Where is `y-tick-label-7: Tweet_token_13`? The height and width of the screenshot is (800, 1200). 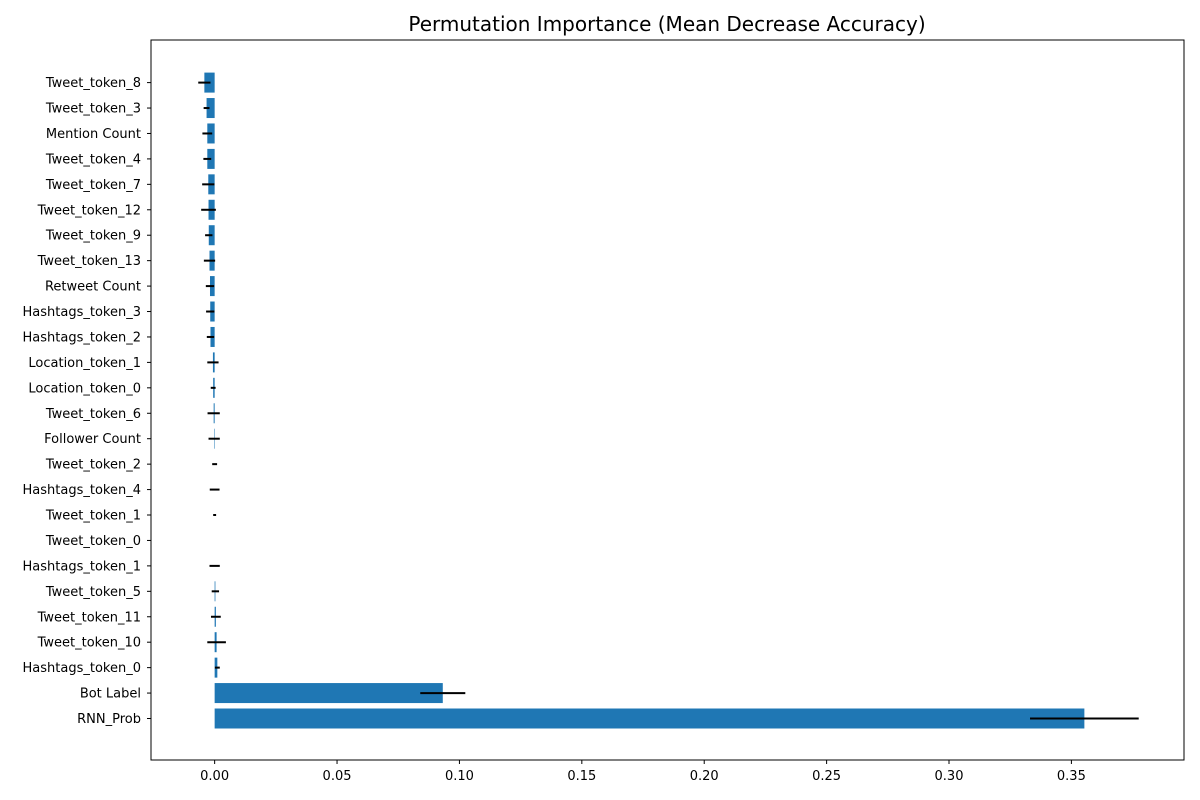 y-tick-label-7: Tweet_token_13 is located at coordinates (89, 261).